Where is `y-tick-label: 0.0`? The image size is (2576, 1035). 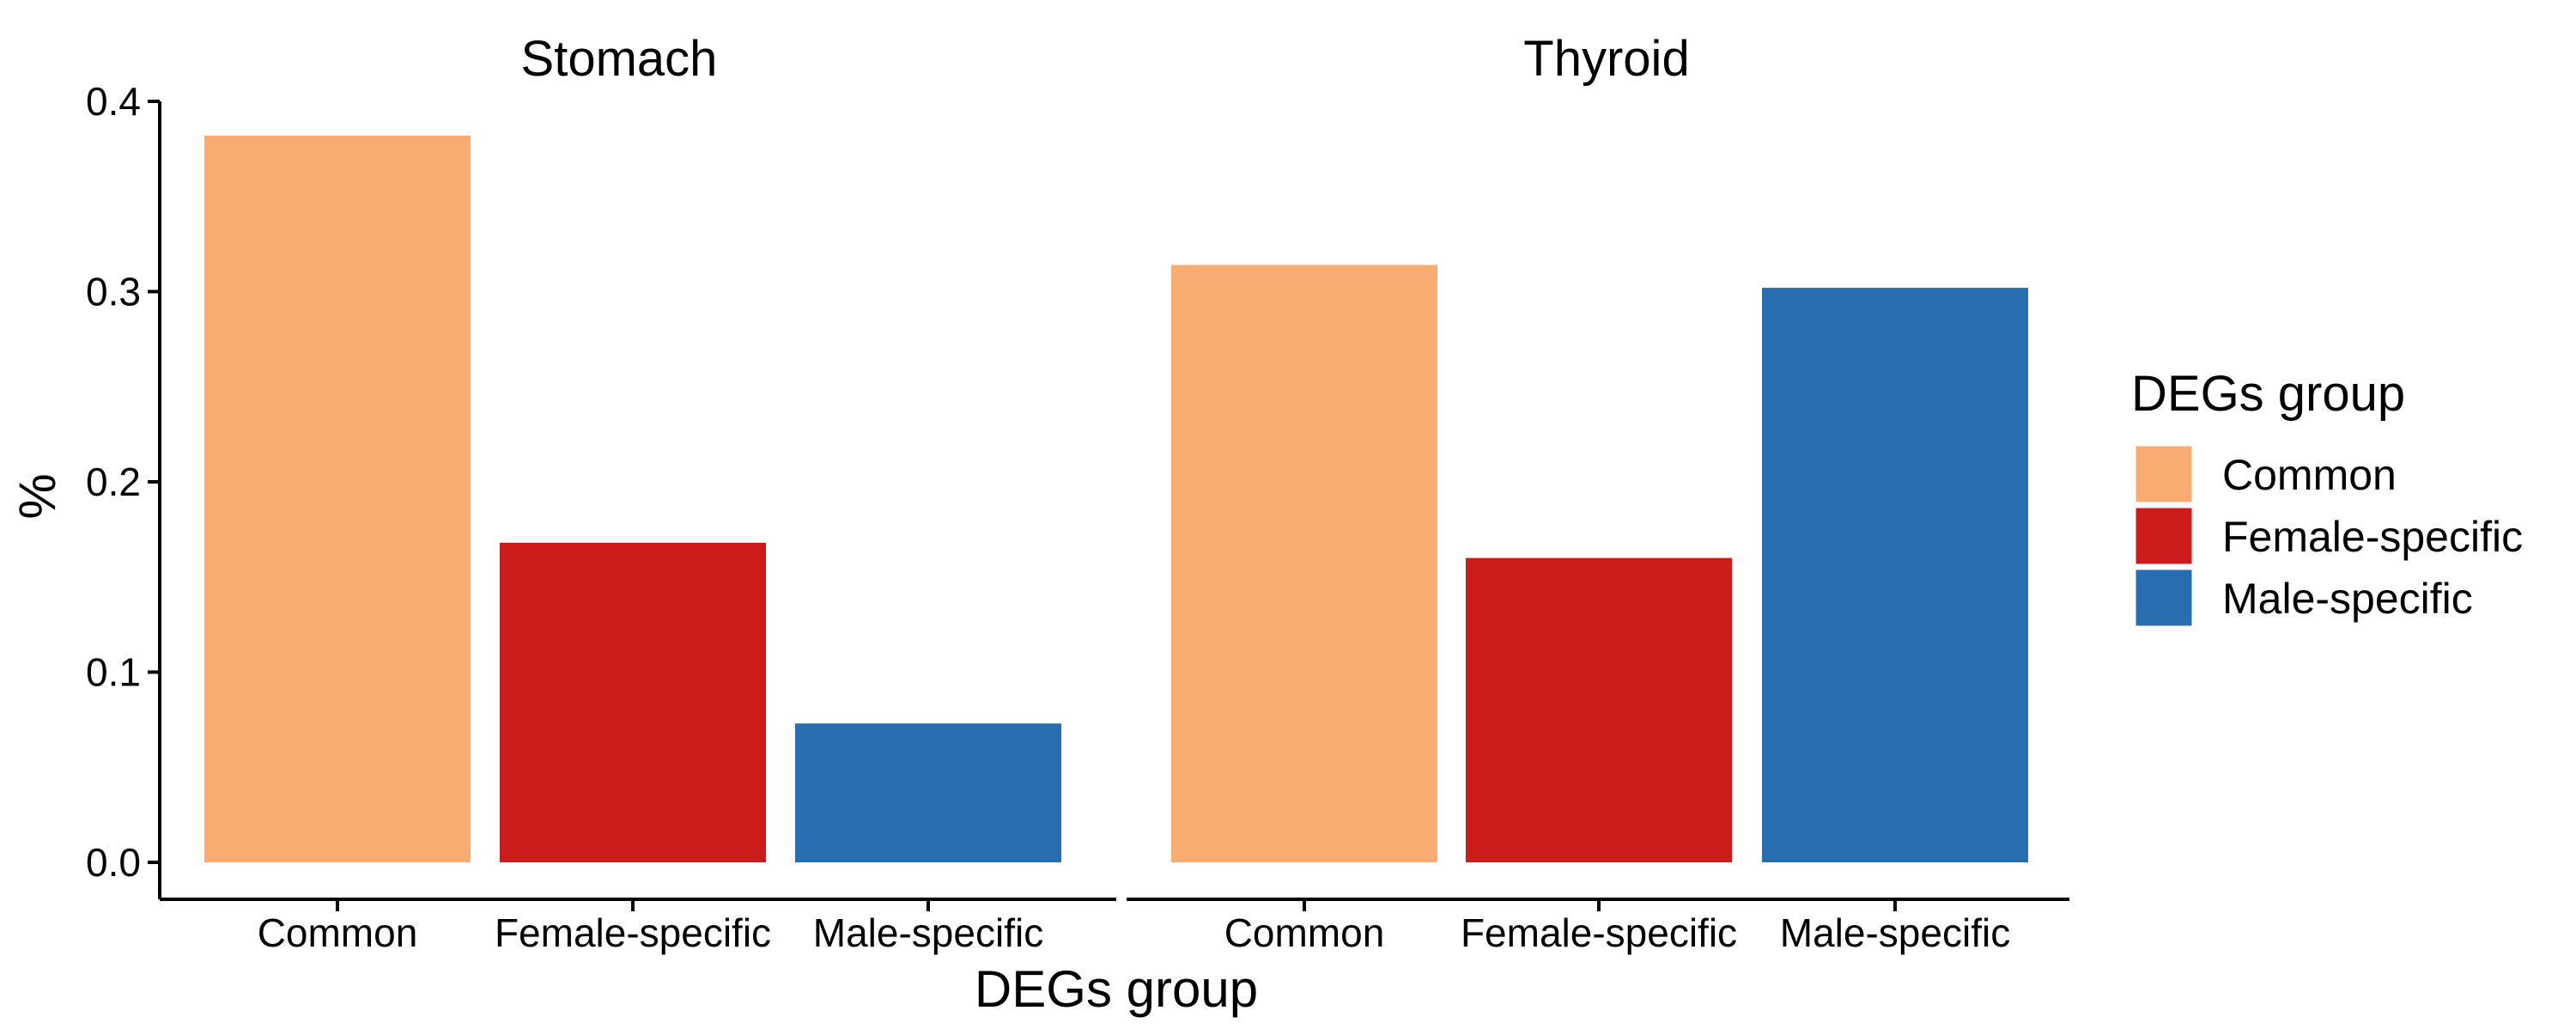 y-tick-label: 0.0 is located at coordinates (113, 862).